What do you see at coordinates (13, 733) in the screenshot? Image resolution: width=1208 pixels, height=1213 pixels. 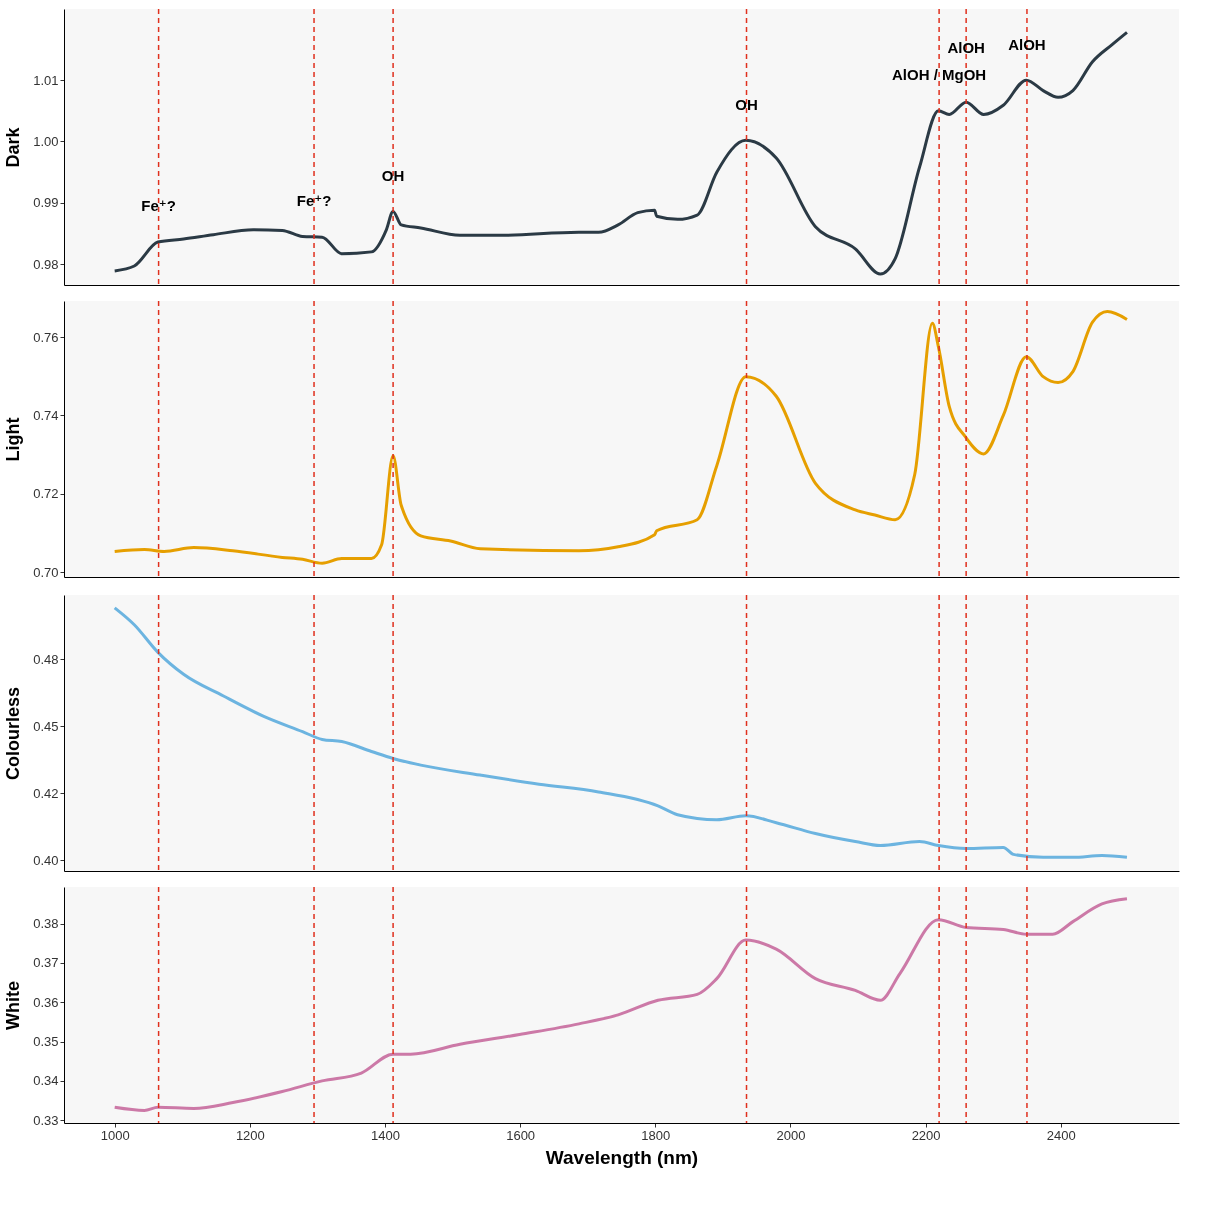 I see `y-axis-title: Colourless` at bounding box center [13, 733].